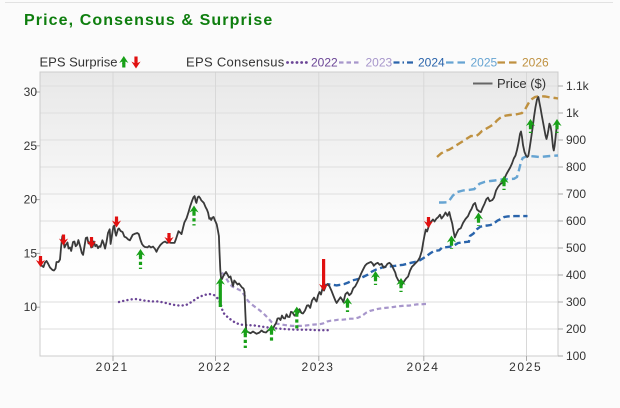 This screenshot has height=408, width=620. I want to click on svg-text: 200, so click(576, 329).